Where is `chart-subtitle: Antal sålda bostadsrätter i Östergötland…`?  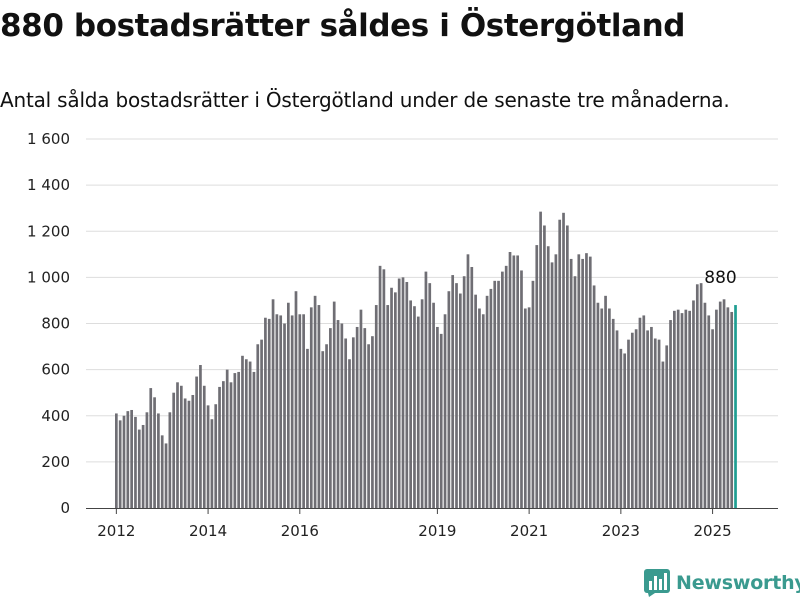 chart-subtitle: Antal sålda bostadsrätter i Östergötland… is located at coordinates (365, 100).